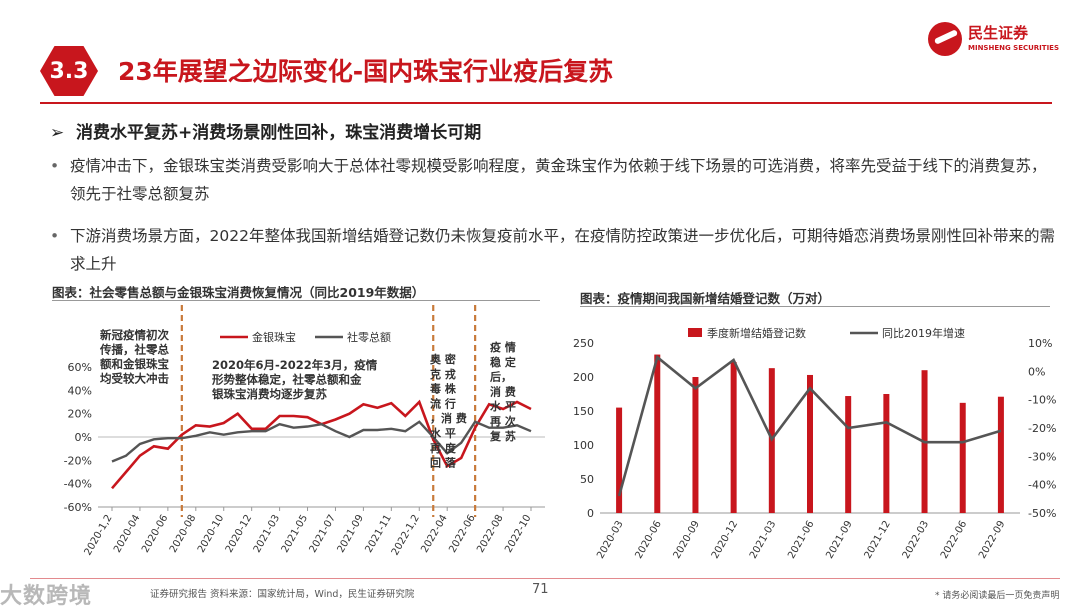 The width and height of the screenshot is (1080, 611). I want to click on x-tick-label: 2022-03, so click(916, 540).